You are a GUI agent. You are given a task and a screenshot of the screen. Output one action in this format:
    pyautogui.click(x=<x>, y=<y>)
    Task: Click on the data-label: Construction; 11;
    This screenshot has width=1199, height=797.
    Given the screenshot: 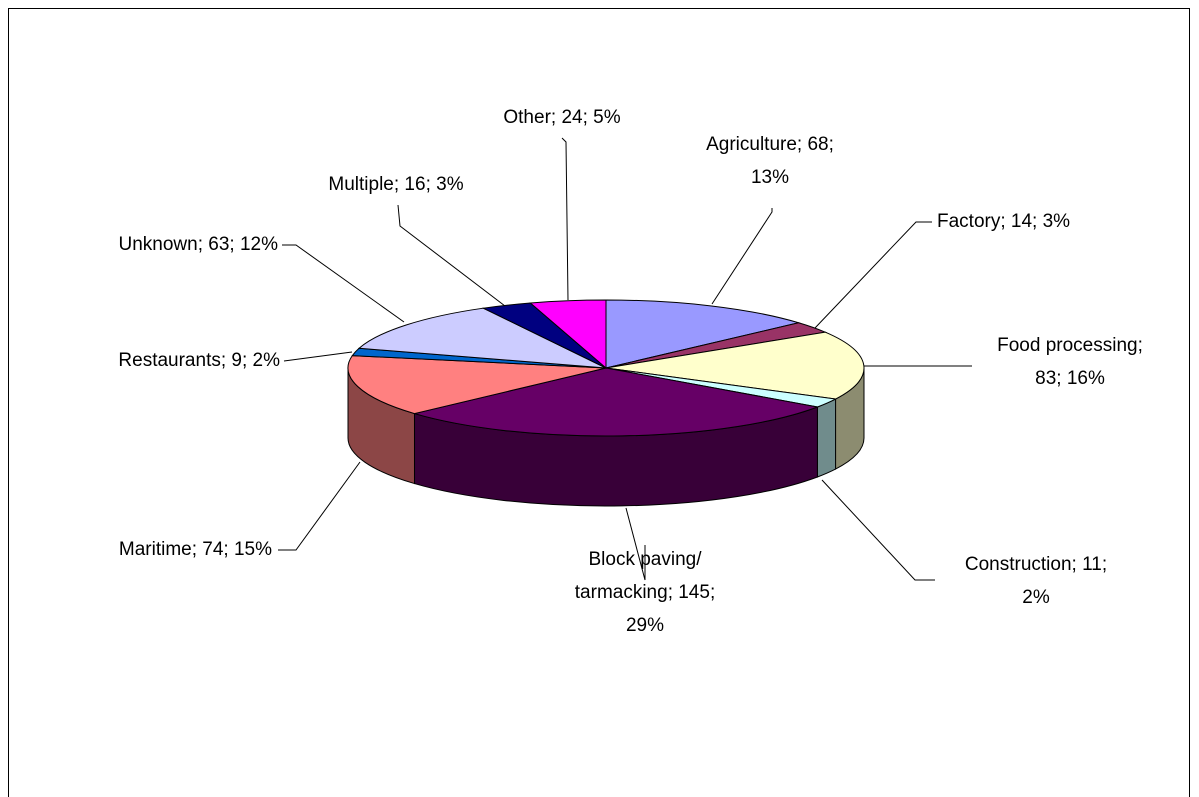 What is the action you would take?
    pyautogui.click(x=1036, y=564)
    